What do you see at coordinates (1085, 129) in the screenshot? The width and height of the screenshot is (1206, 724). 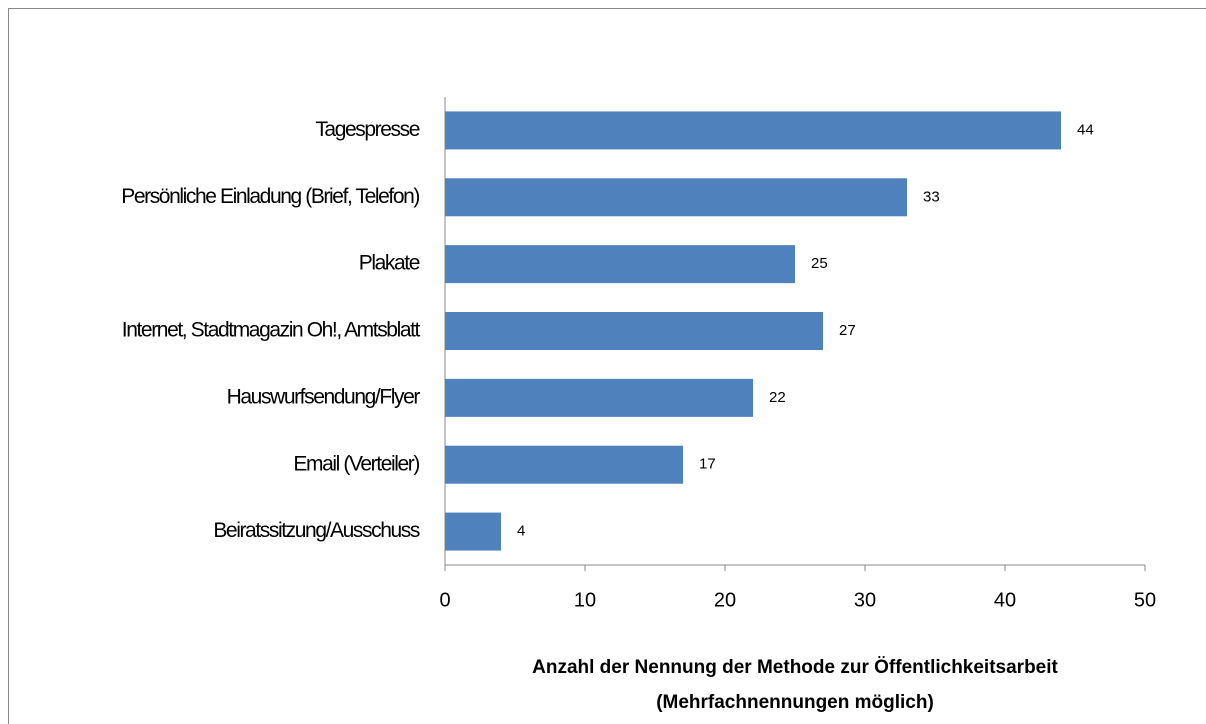 I see `value-label: 44` at bounding box center [1085, 129].